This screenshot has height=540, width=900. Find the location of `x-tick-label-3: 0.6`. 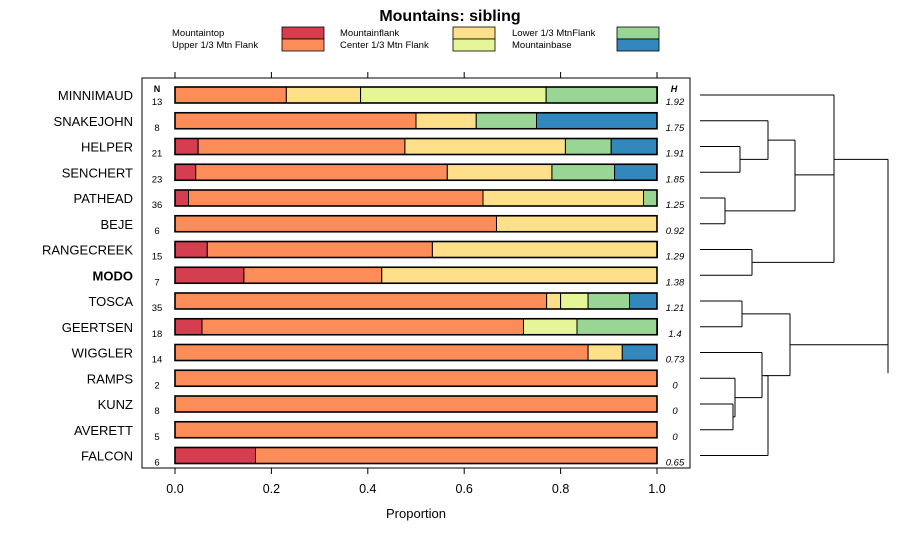

x-tick-label-3: 0.6 is located at coordinates (464, 489).